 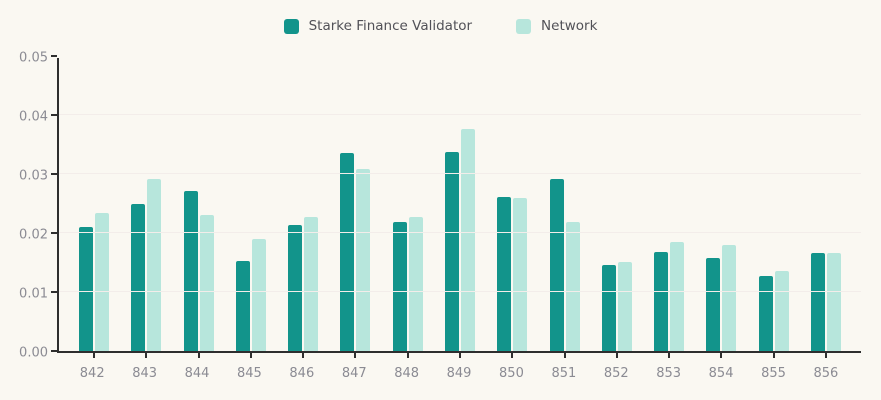 I want to click on x-label-cell: 845, so click(x=249, y=371).